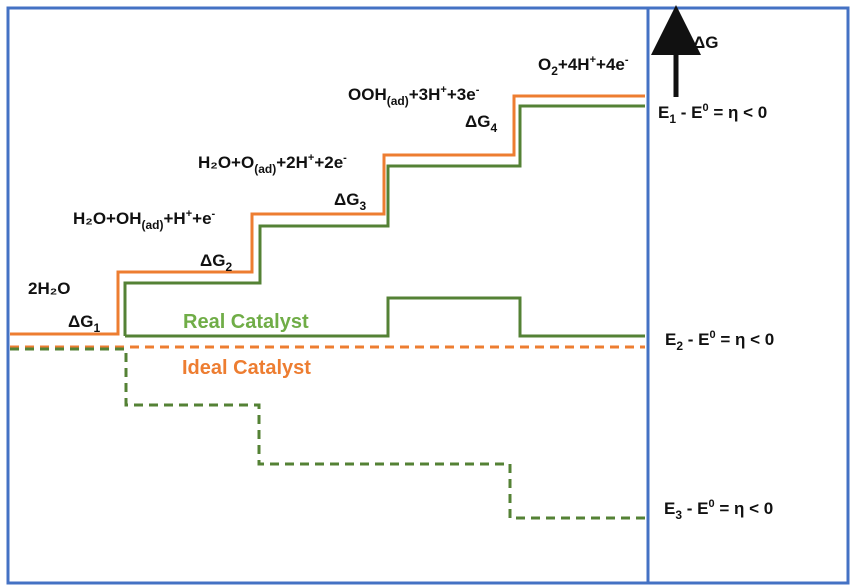 This screenshot has height=587, width=852. I want to click on state-label-o2: O2+4H++4e-, so click(583, 66).